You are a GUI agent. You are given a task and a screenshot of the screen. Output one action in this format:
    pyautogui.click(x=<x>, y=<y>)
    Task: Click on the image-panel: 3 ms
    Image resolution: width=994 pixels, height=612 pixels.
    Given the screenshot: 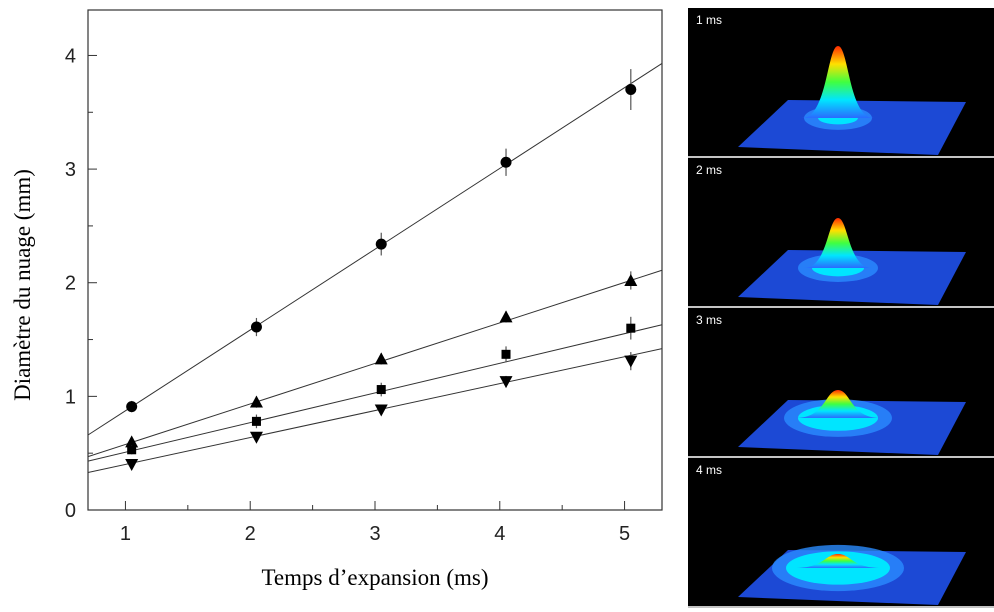 What is the action you would take?
    pyautogui.click(x=841, y=383)
    